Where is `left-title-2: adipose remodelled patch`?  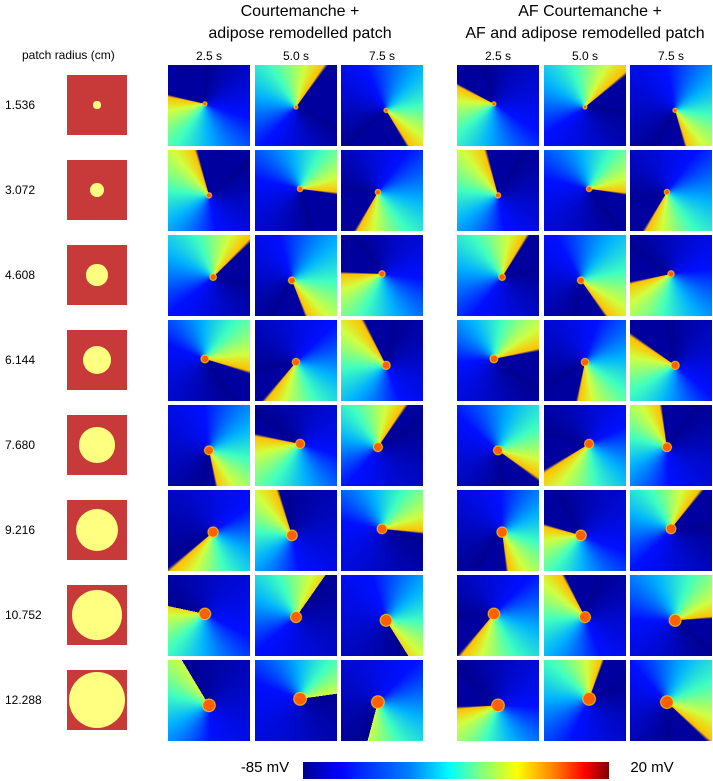
left-title-2: adipose remodelled patch is located at coordinates (300, 33).